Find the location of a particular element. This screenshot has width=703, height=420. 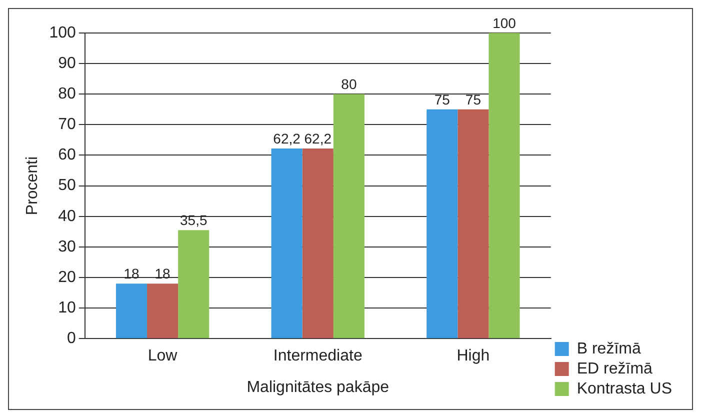

y-tick-label: 20 is located at coordinates (67, 277).